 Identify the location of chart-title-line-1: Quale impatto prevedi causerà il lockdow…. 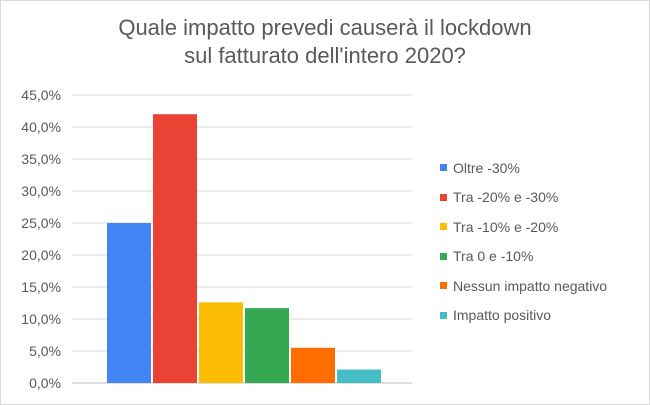
(325, 27).